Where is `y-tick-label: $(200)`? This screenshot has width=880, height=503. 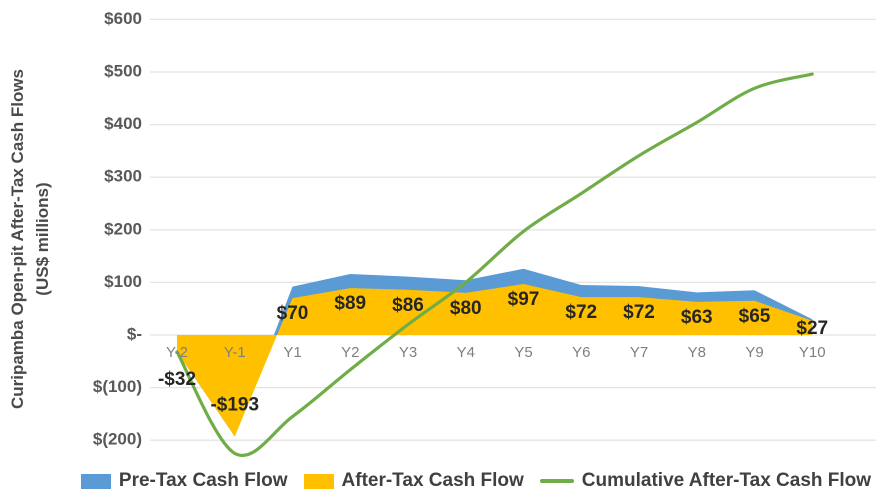 y-tick-label: $(200) is located at coordinates (117, 439).